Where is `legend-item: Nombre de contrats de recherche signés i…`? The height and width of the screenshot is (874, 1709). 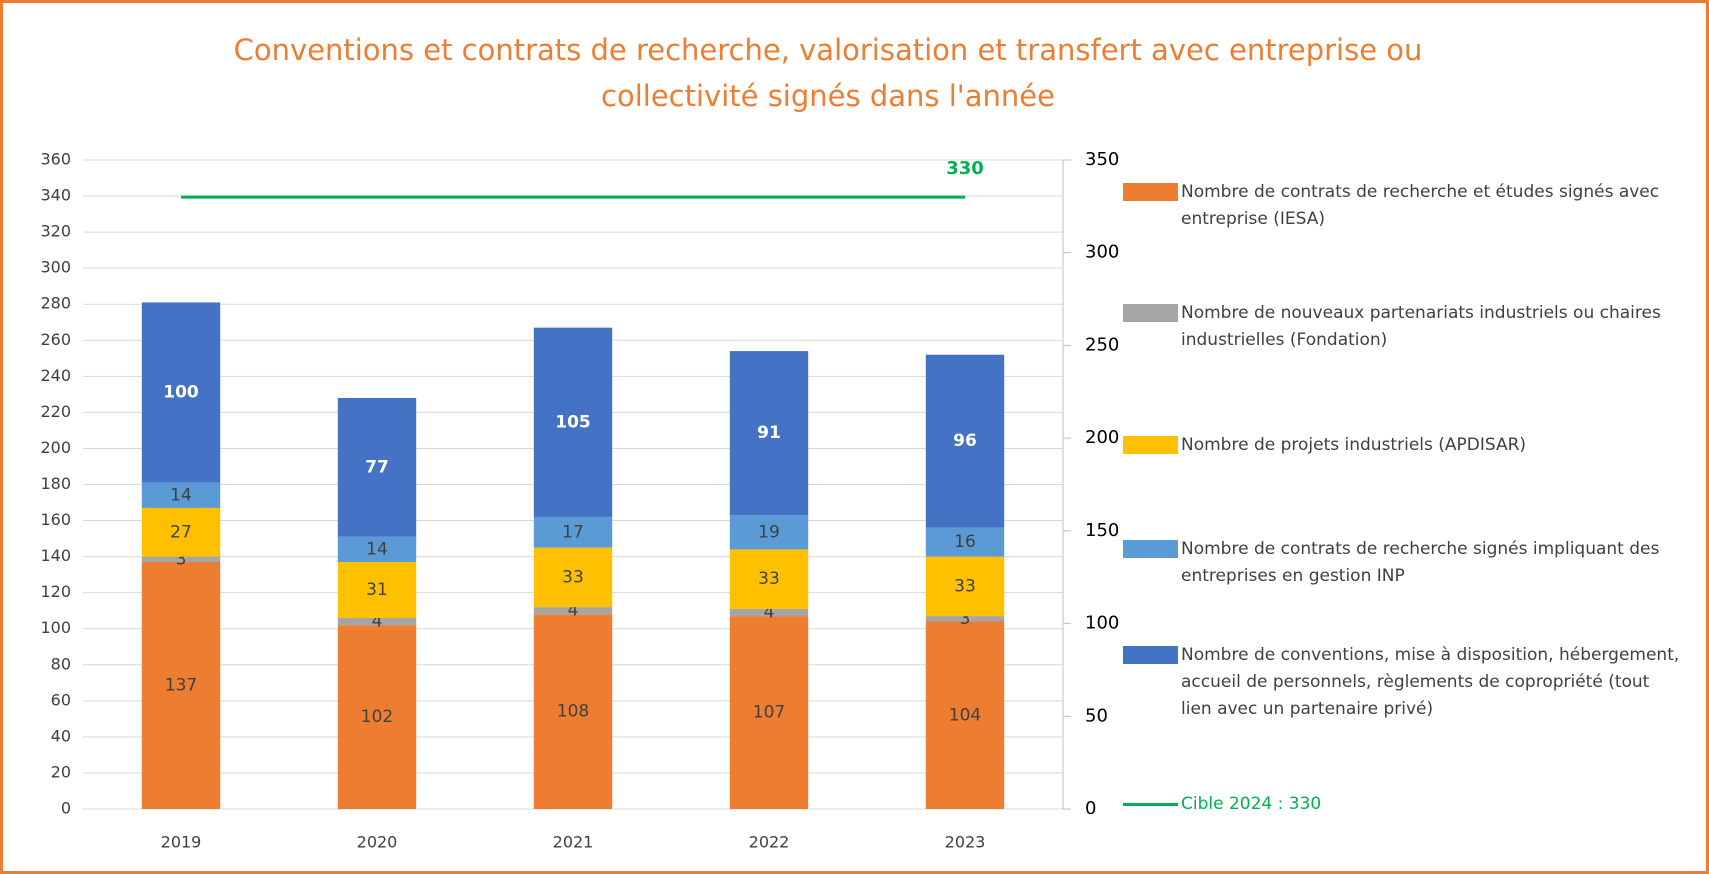
legend-item: Nombre de contrats de recherche signés i… is located at coordinates (1403, 563).